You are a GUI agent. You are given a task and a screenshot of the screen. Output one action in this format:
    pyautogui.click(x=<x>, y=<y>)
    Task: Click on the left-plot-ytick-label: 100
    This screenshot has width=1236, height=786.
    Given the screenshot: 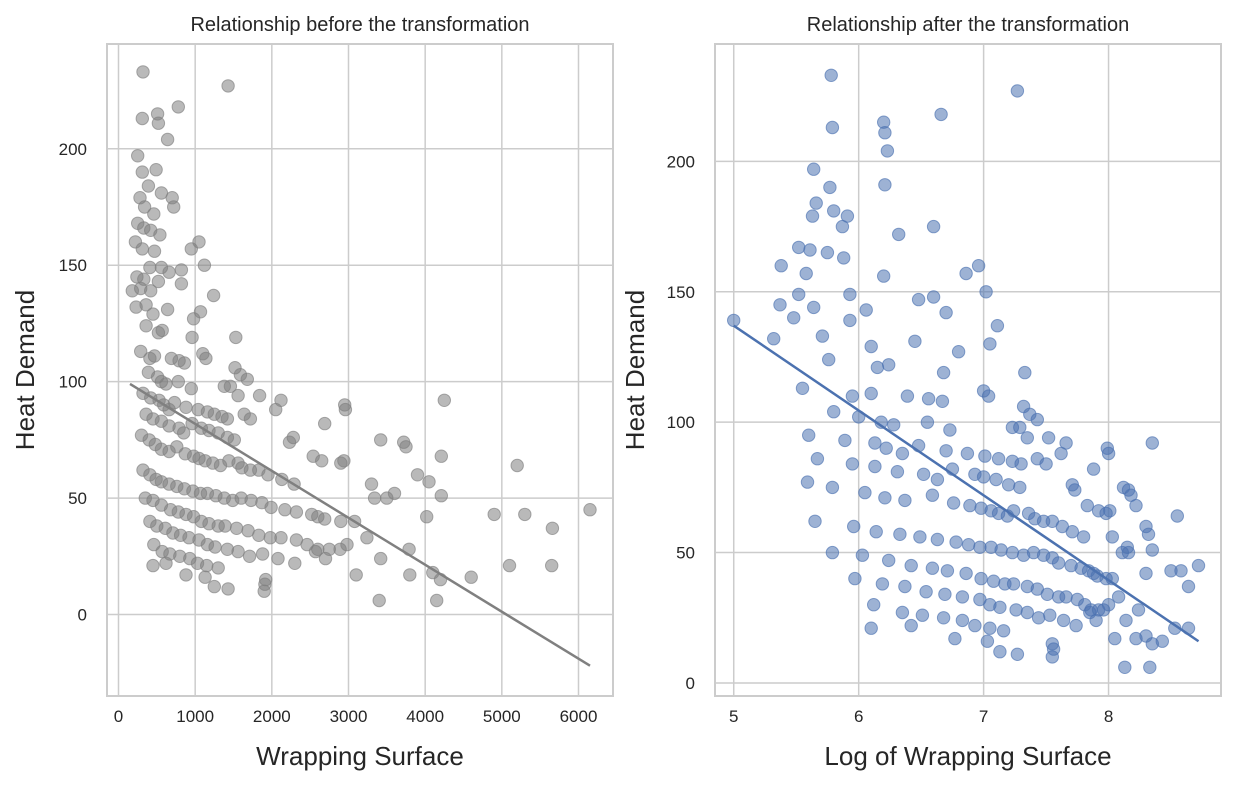 What is the action you would take?
    pyautogui.click(x=73, y=382)
    